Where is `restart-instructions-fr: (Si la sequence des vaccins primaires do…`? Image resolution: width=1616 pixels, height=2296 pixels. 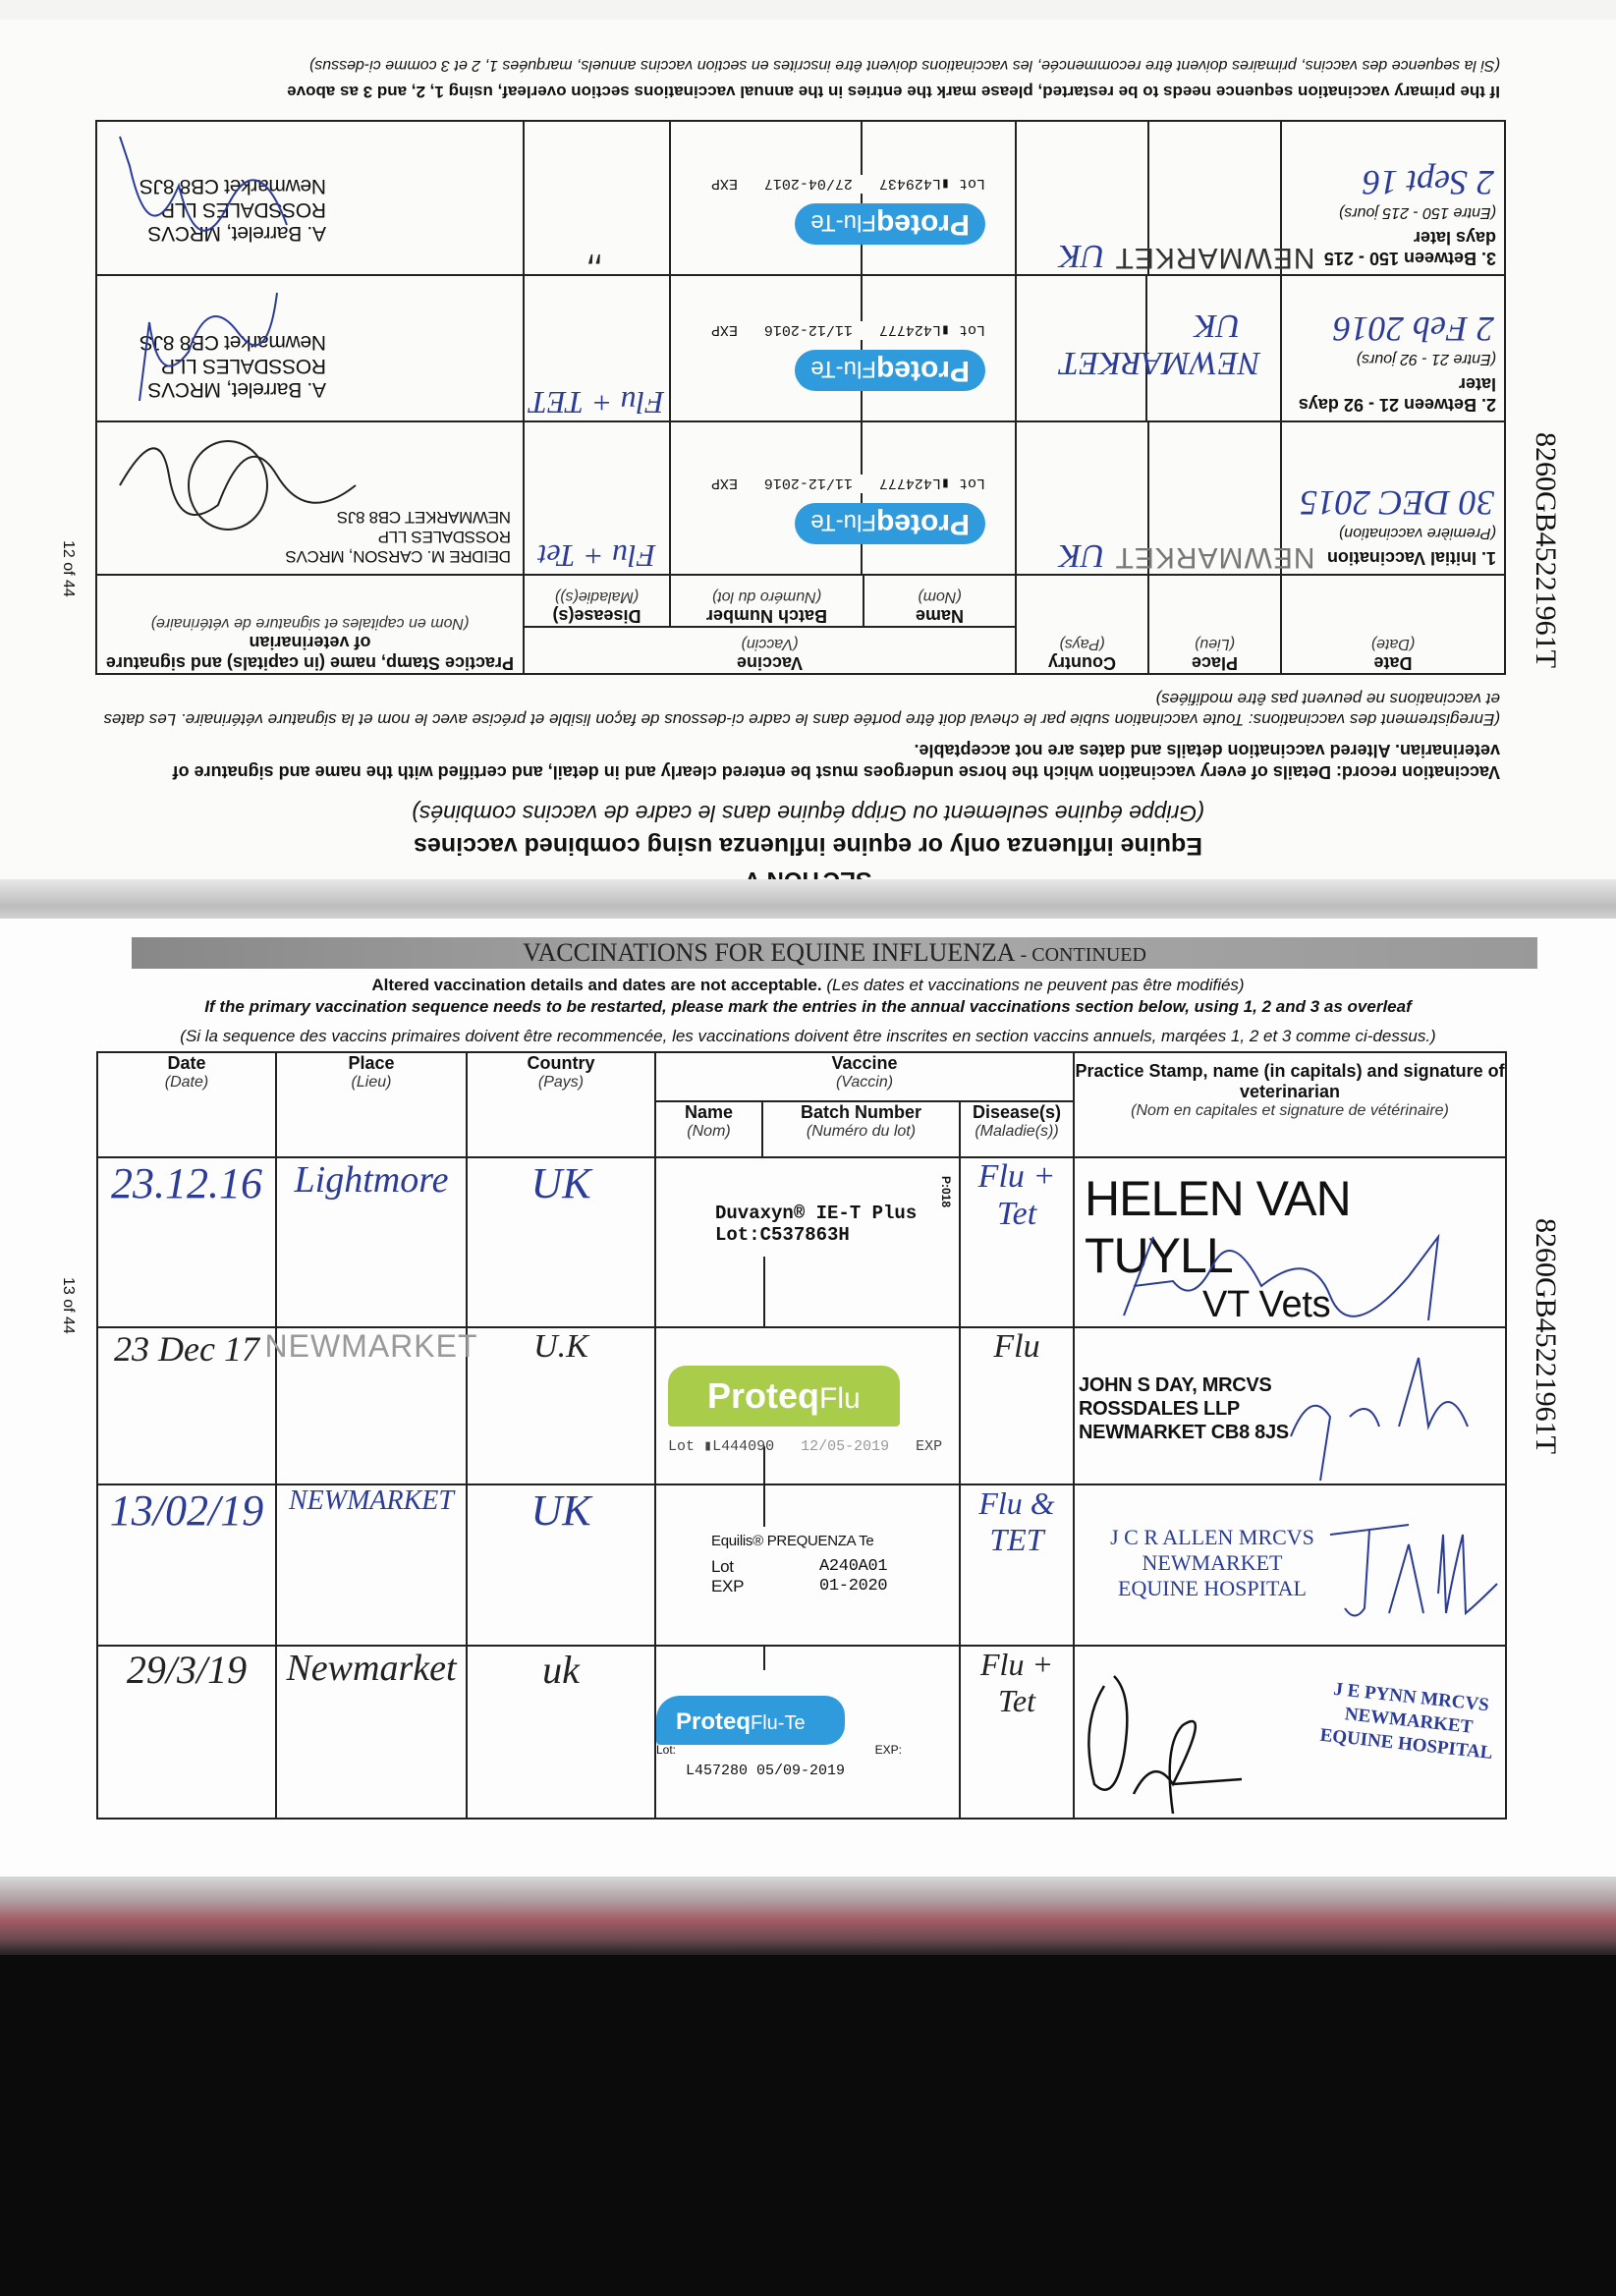 restart-instructions-fr: (Si la sequence des vaccins primaires do… is located at coordinates (808, 1036).